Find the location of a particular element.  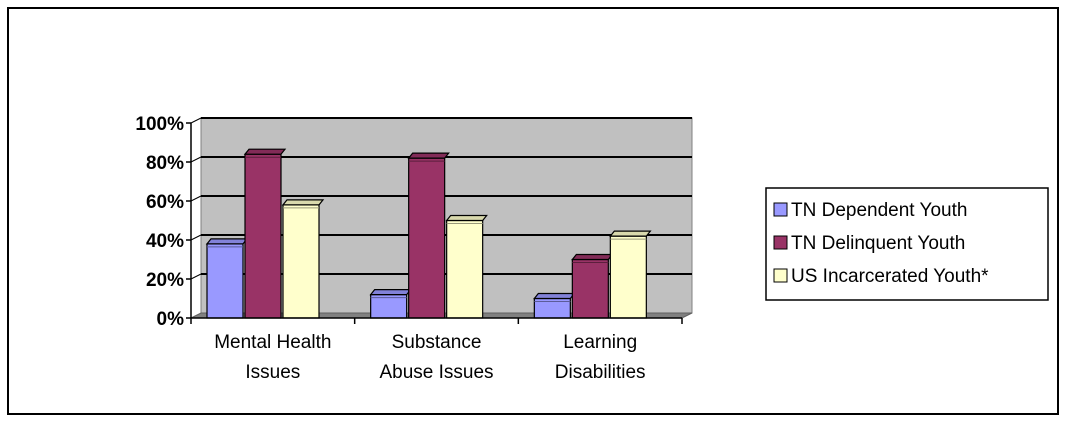

legend-box is located at coordinates (907, 244).